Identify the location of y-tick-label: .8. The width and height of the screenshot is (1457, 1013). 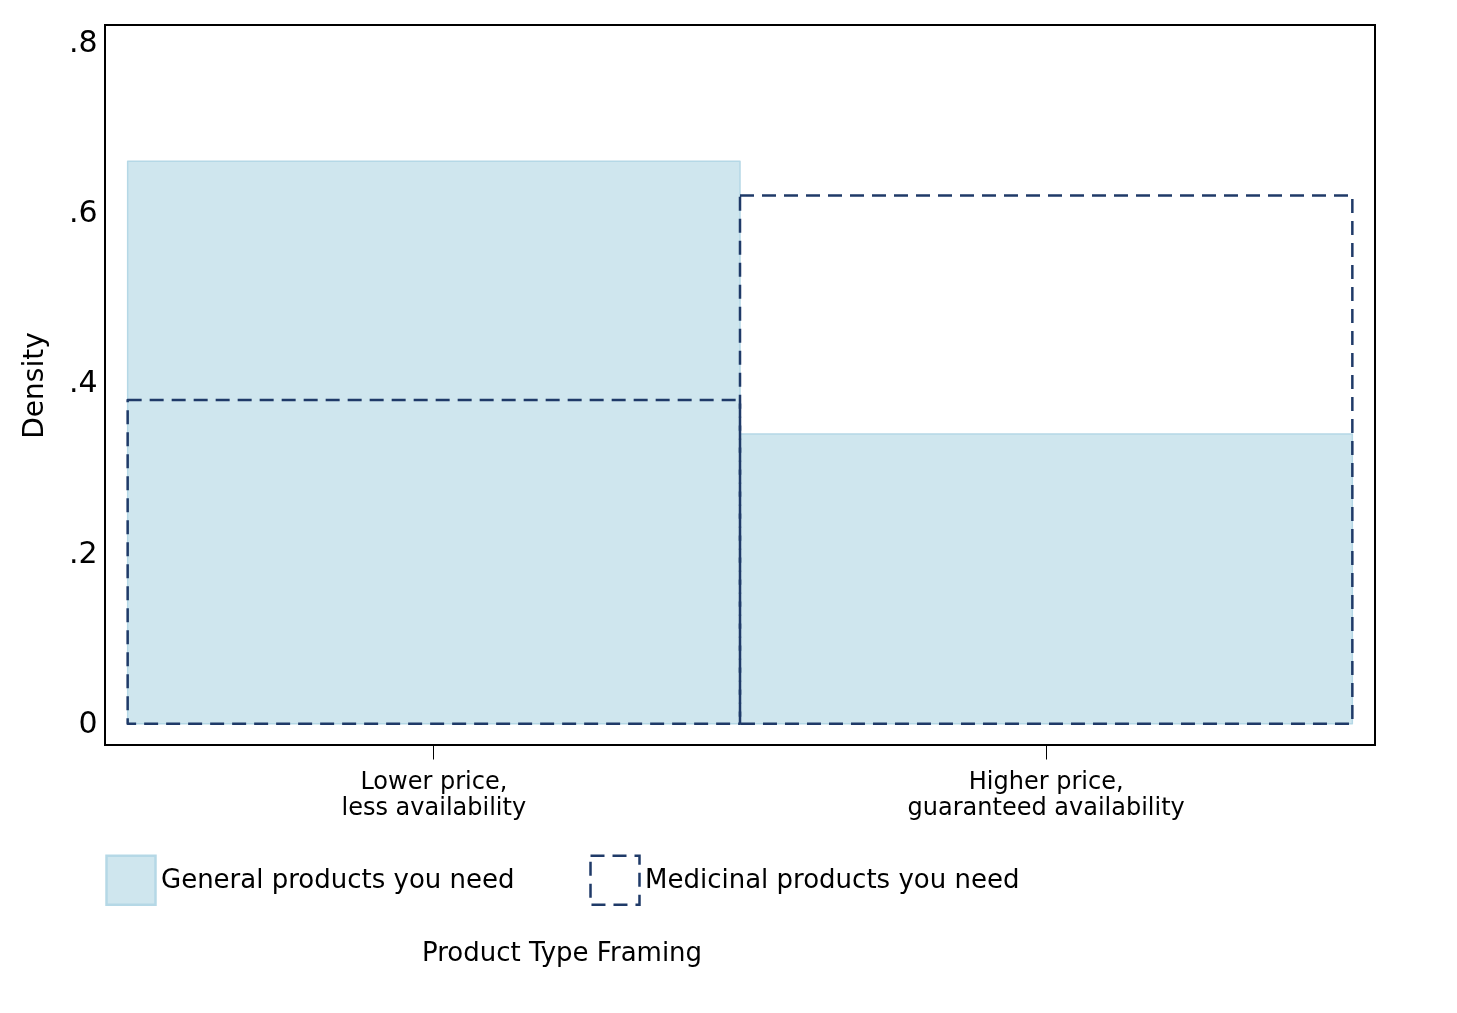
(83, 41).